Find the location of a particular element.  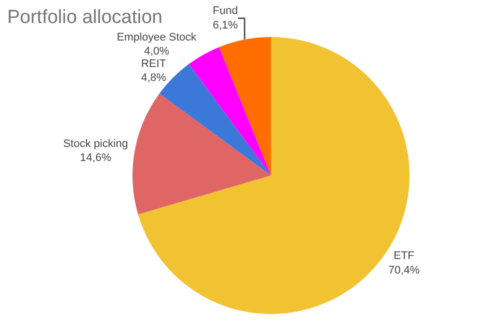

chart-title: Portfolio allocation is located at coordinates (85, 17).